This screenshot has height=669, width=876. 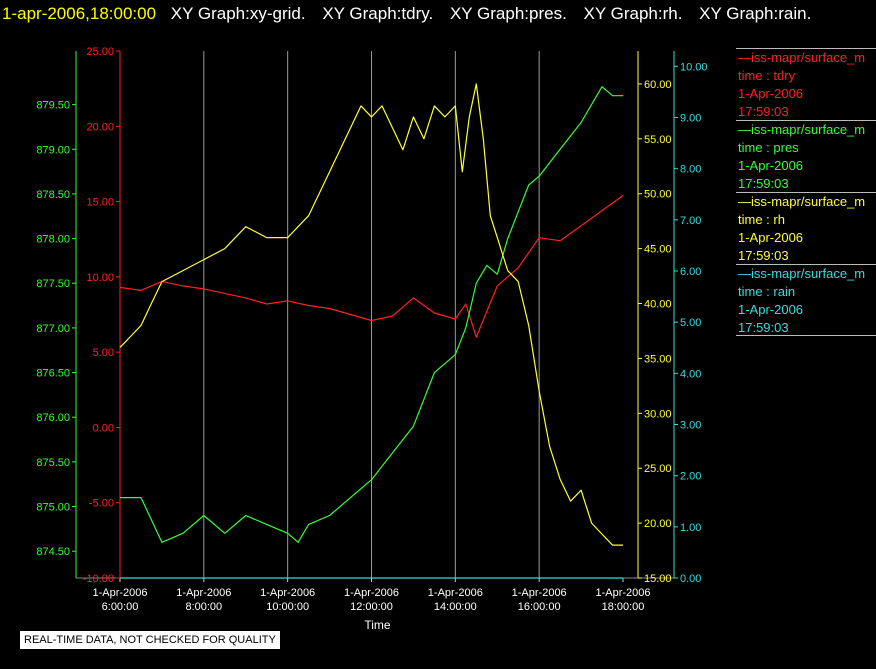 What do you see at coordinates (658, 250) in the screenshot?
I see `rh-tick-label: 45.00` at bounding box center [658, 250].